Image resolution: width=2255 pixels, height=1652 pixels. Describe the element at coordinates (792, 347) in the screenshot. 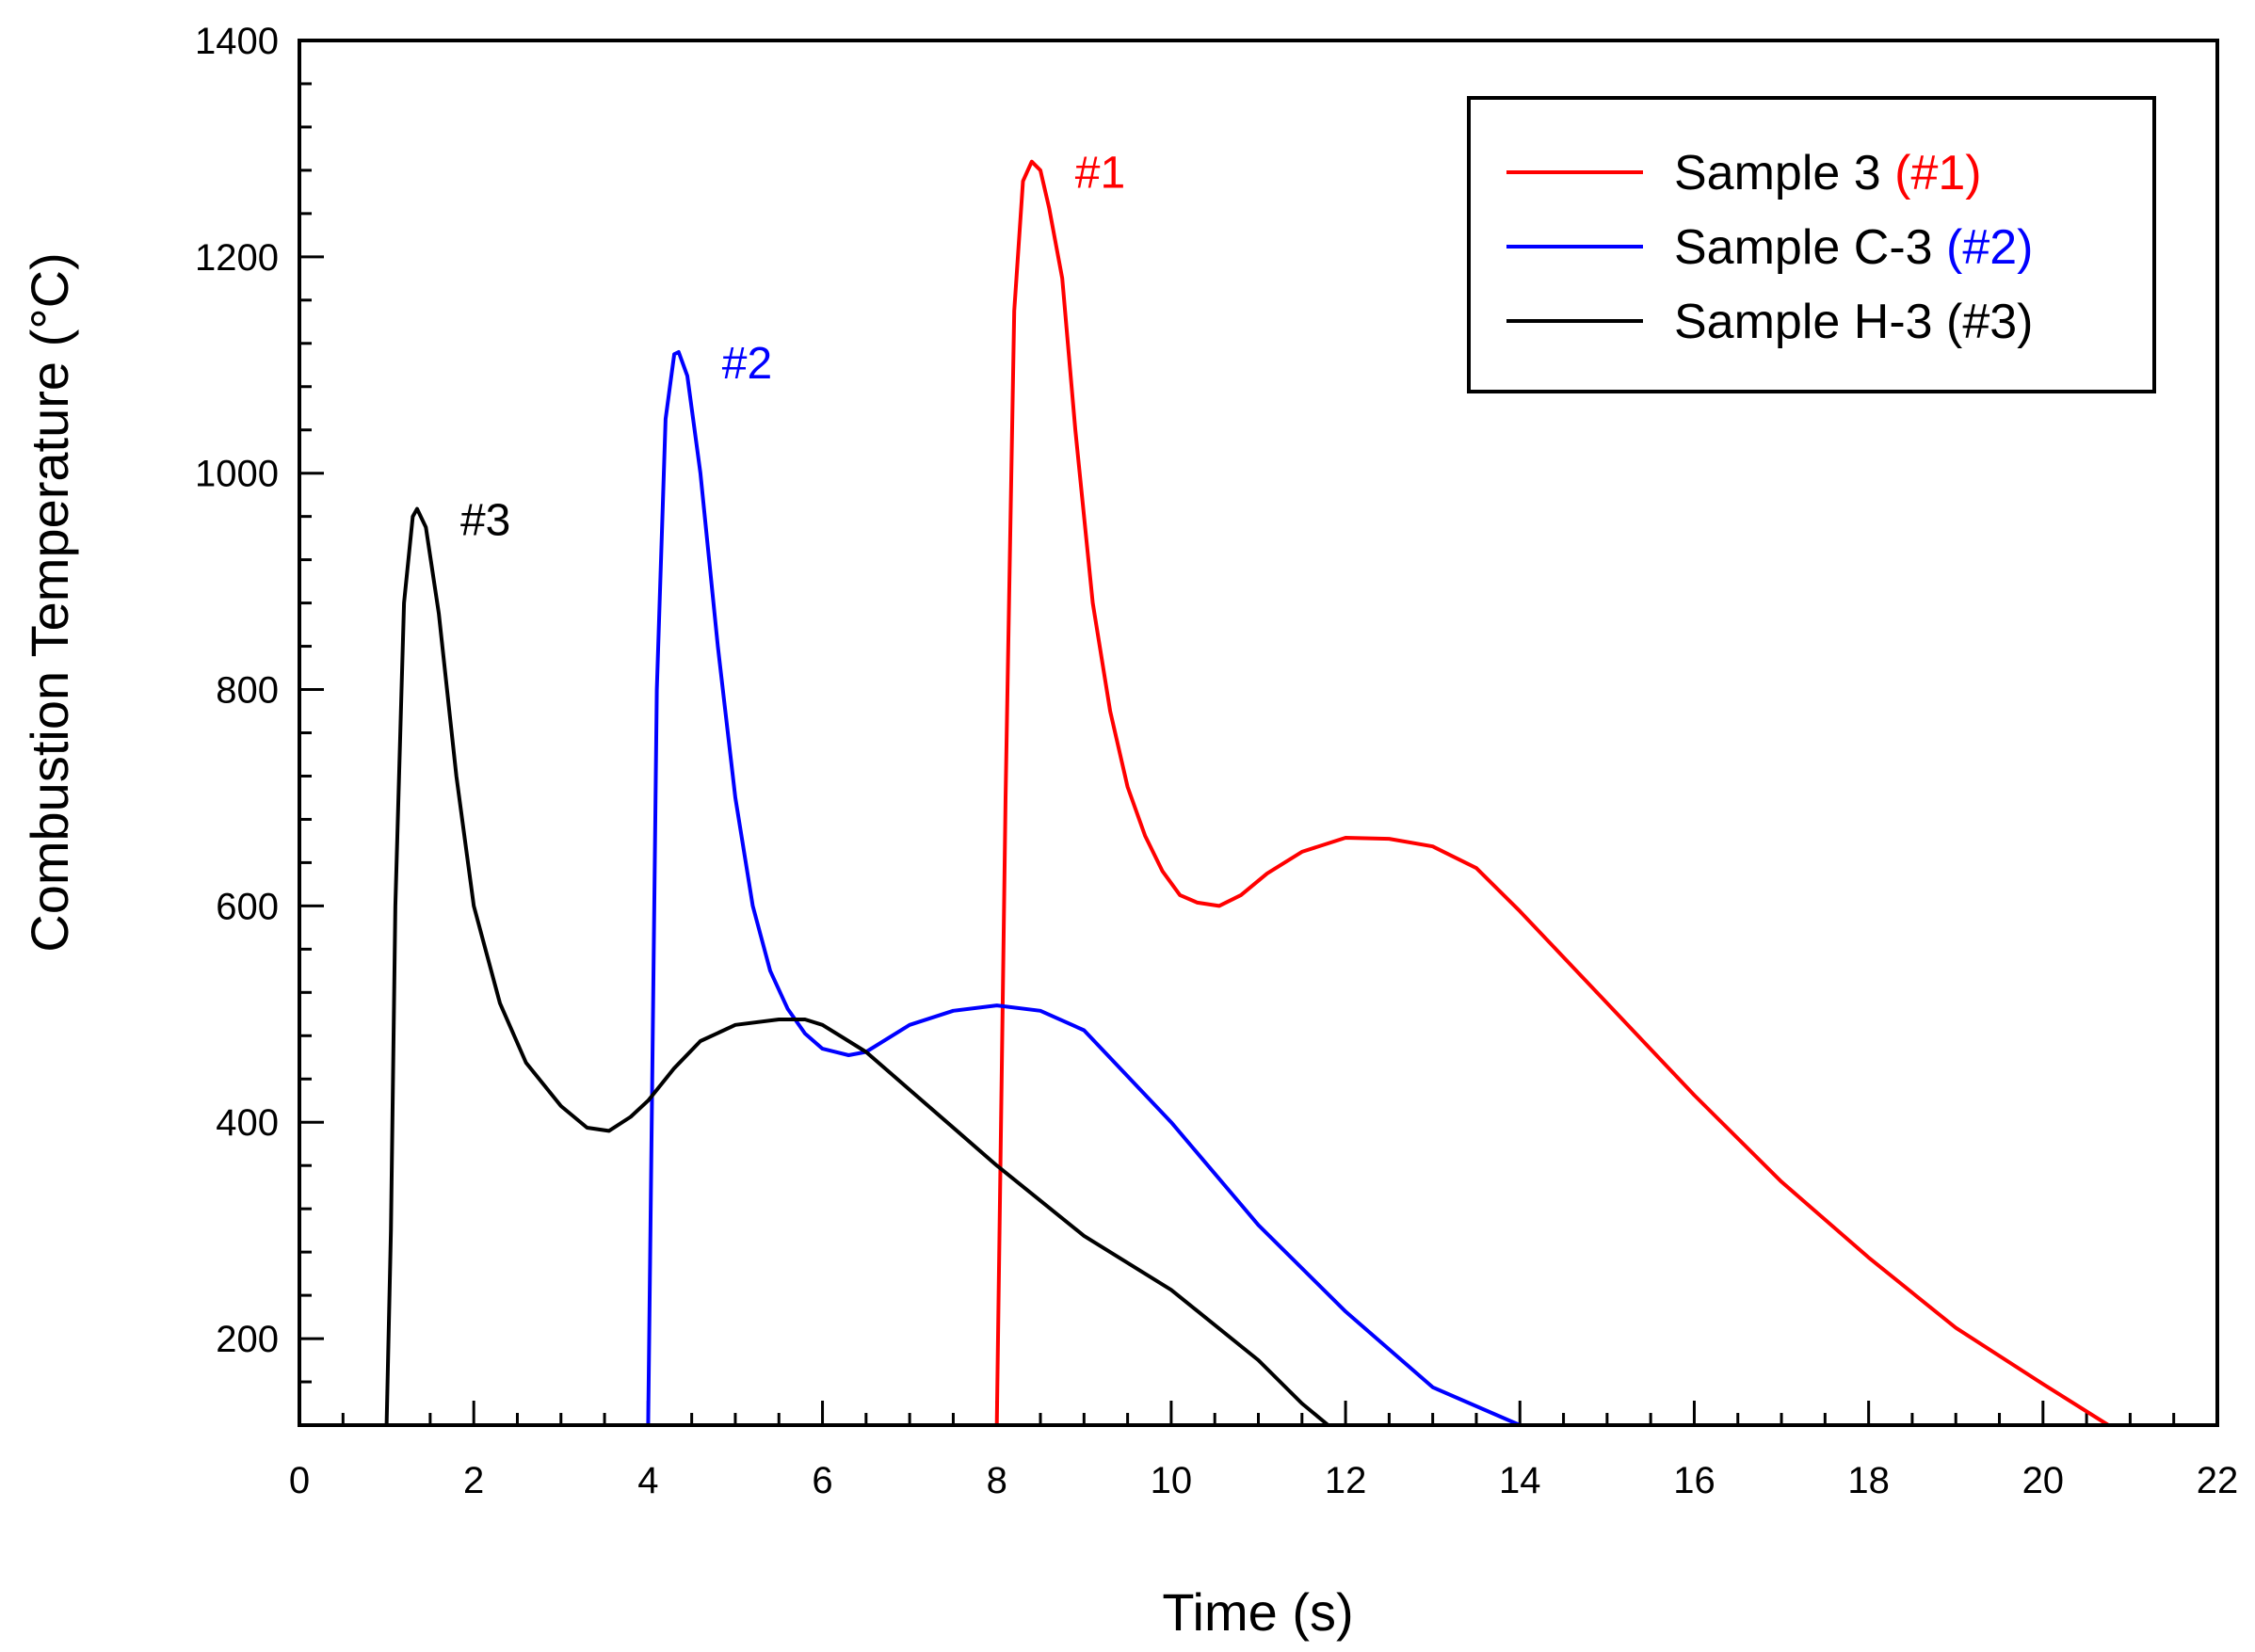

I see `peak-annotations: #1 #2 #3` at that location.